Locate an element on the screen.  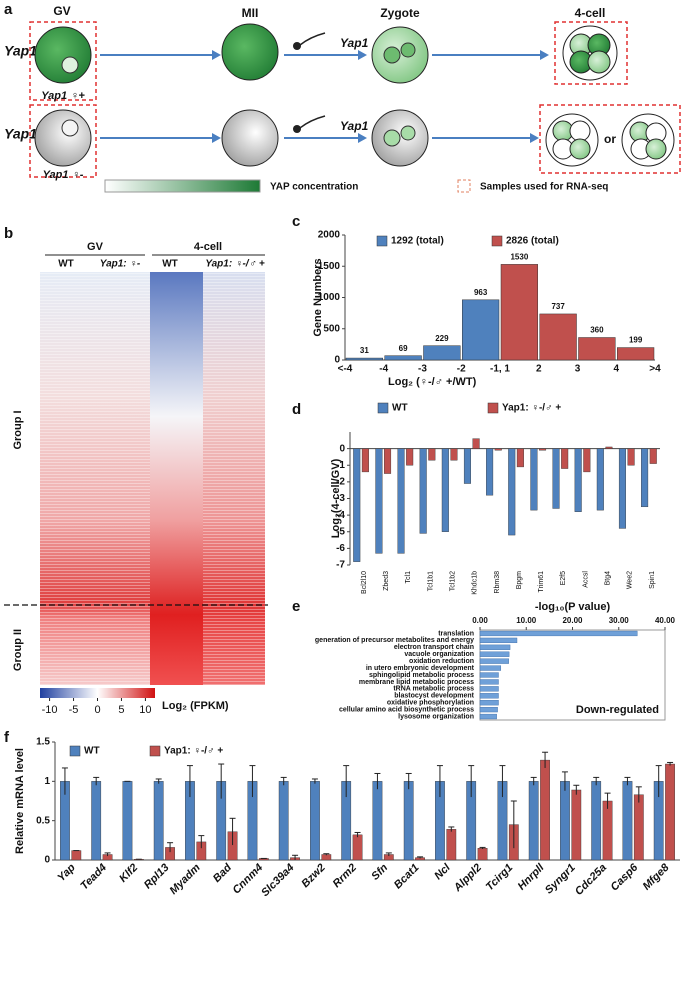
x-tick-label: Khdc1b is located at coordinates (475, 583).